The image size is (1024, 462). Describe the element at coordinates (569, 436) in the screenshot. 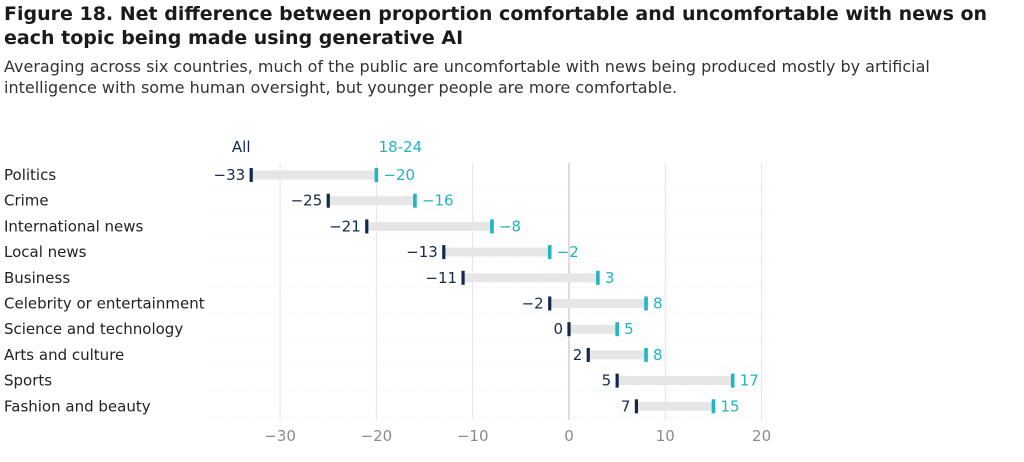

I see `x-tick-label: 0` at that location.